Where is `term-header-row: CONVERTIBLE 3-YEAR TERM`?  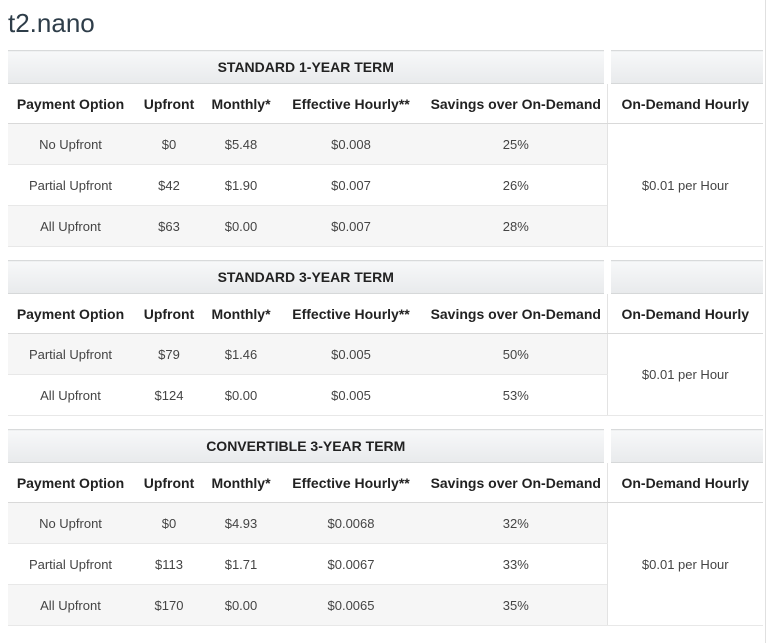
term-header-row: CONVERTIBLE 3-YEAR TERM is located at coordinates (386, 446).